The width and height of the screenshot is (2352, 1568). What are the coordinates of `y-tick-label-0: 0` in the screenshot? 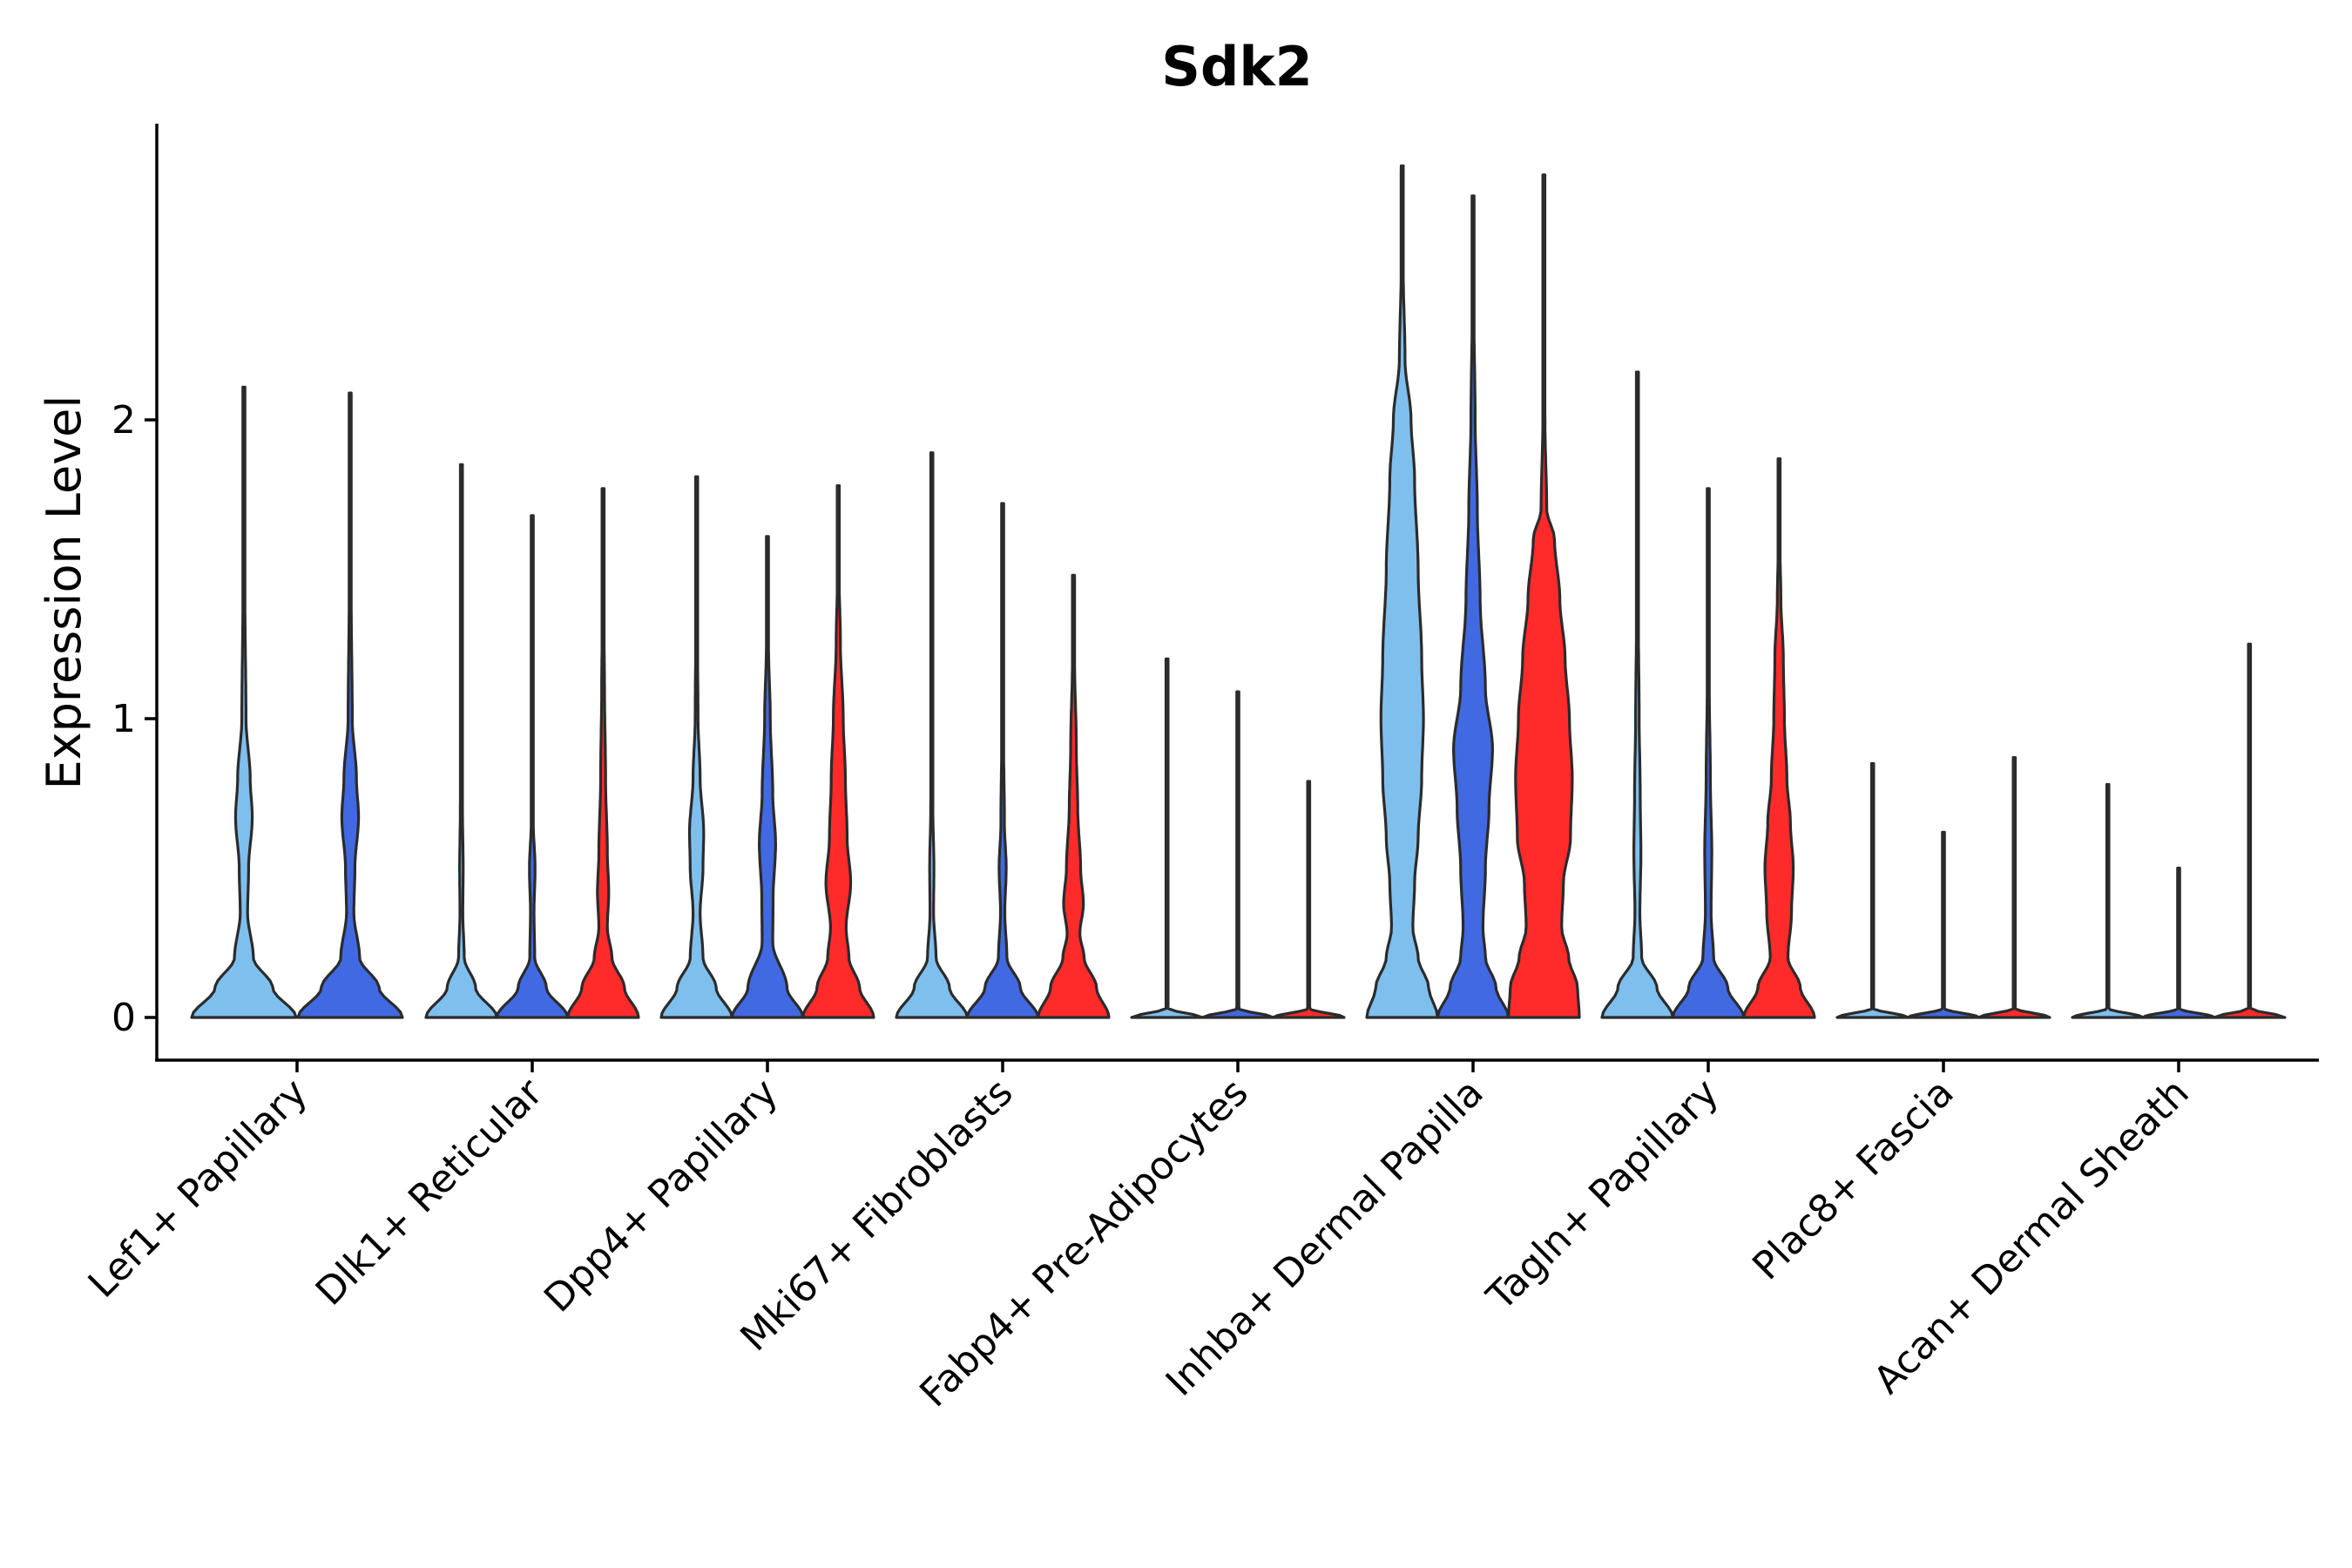 It's located at (124, 1018).